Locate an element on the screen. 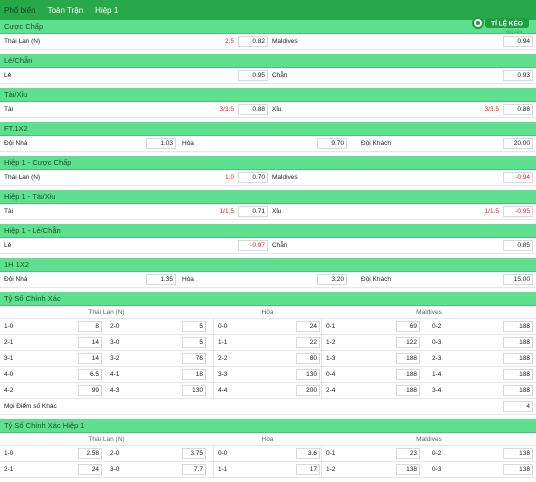  score-odds-button: 7.7 is located at coordinates (194, 469).